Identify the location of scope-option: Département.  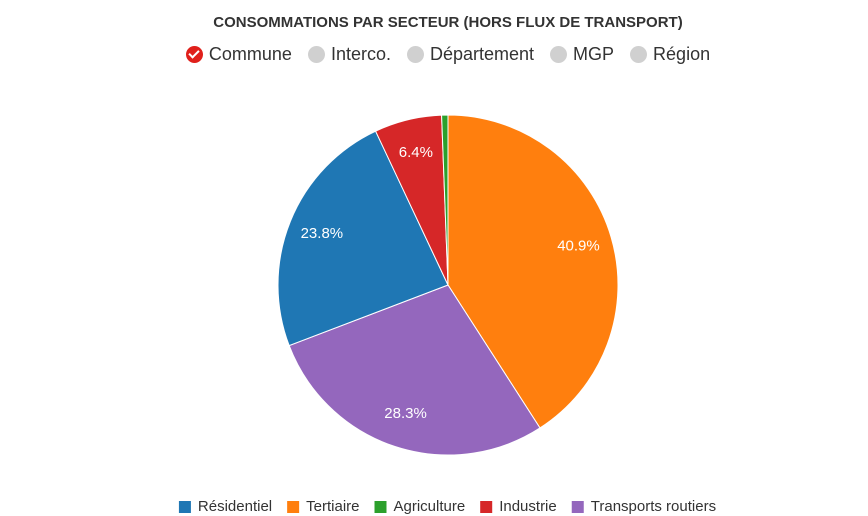
(470, 54).